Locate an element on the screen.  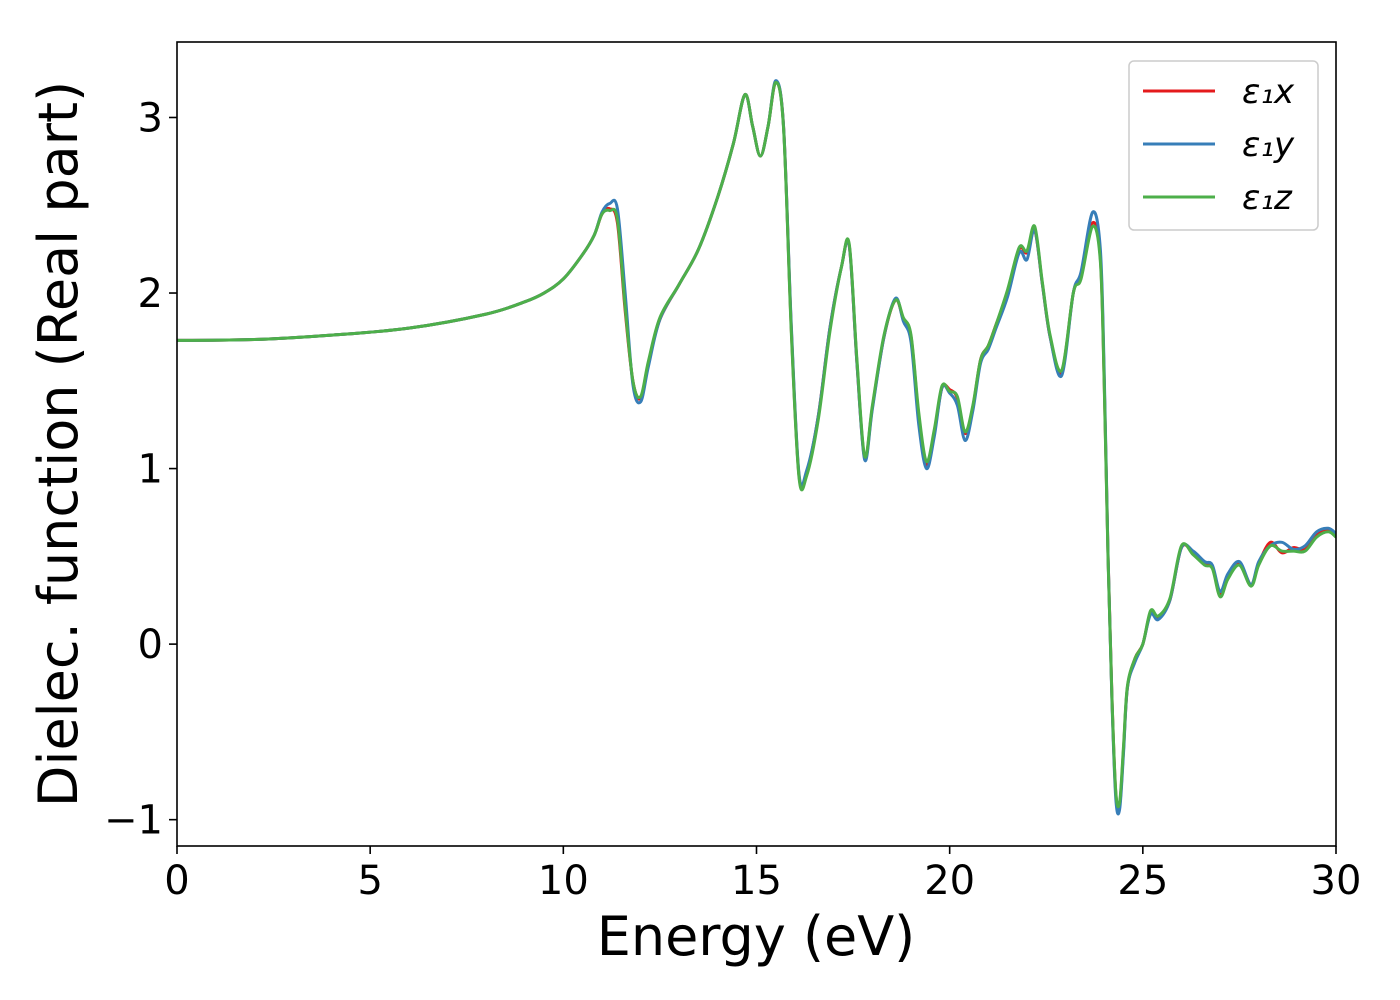
y-tick-label: 3 is located at coordinates (150, 118).